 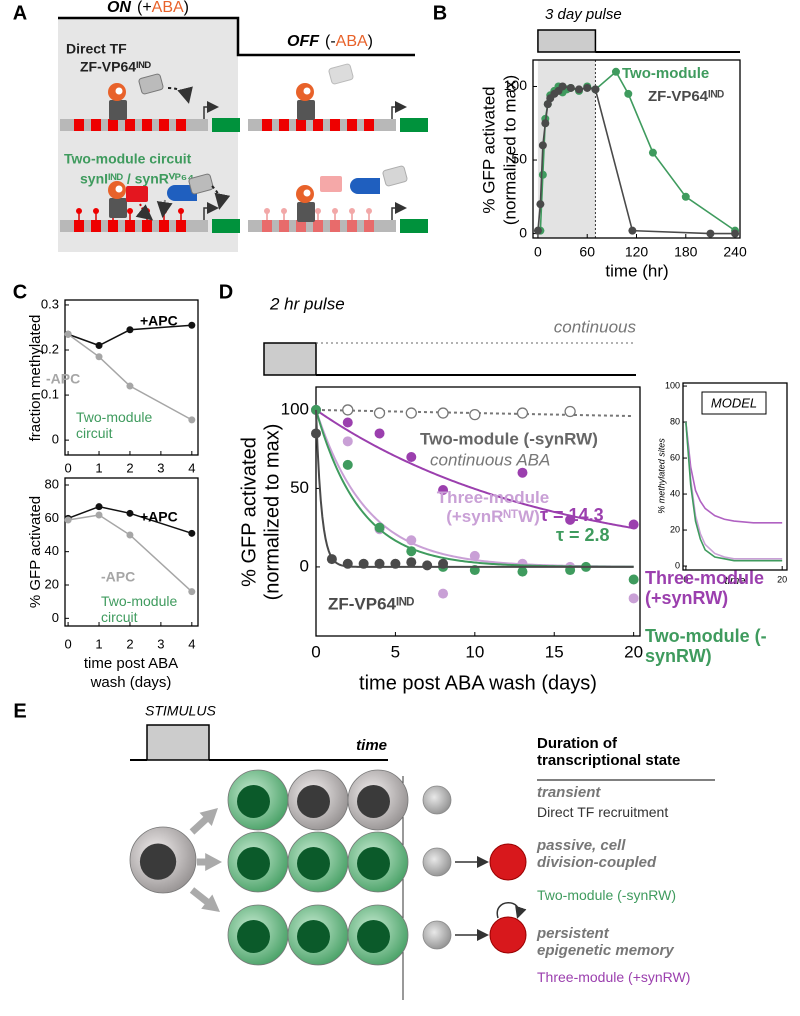 What do you see at coordinates (35, 552) in the screenshot?
I see `axis-title: % GFP activated` at bounding box center [35, 552].